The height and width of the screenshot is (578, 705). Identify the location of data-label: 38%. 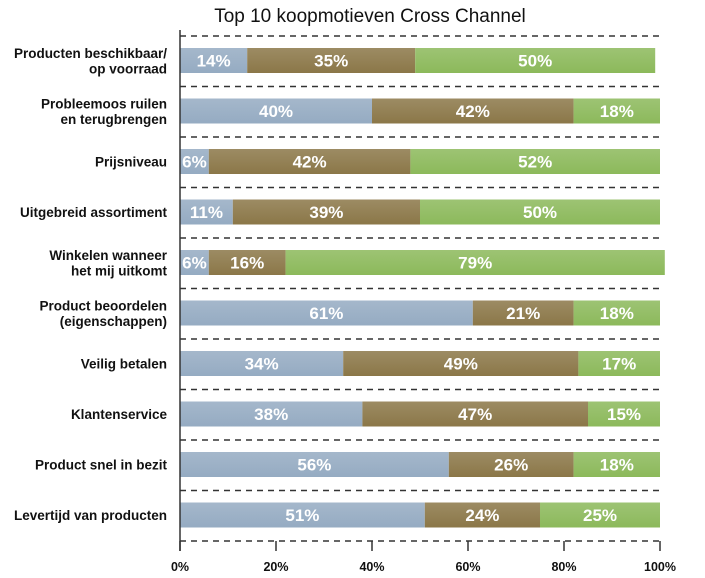
(271, 414).